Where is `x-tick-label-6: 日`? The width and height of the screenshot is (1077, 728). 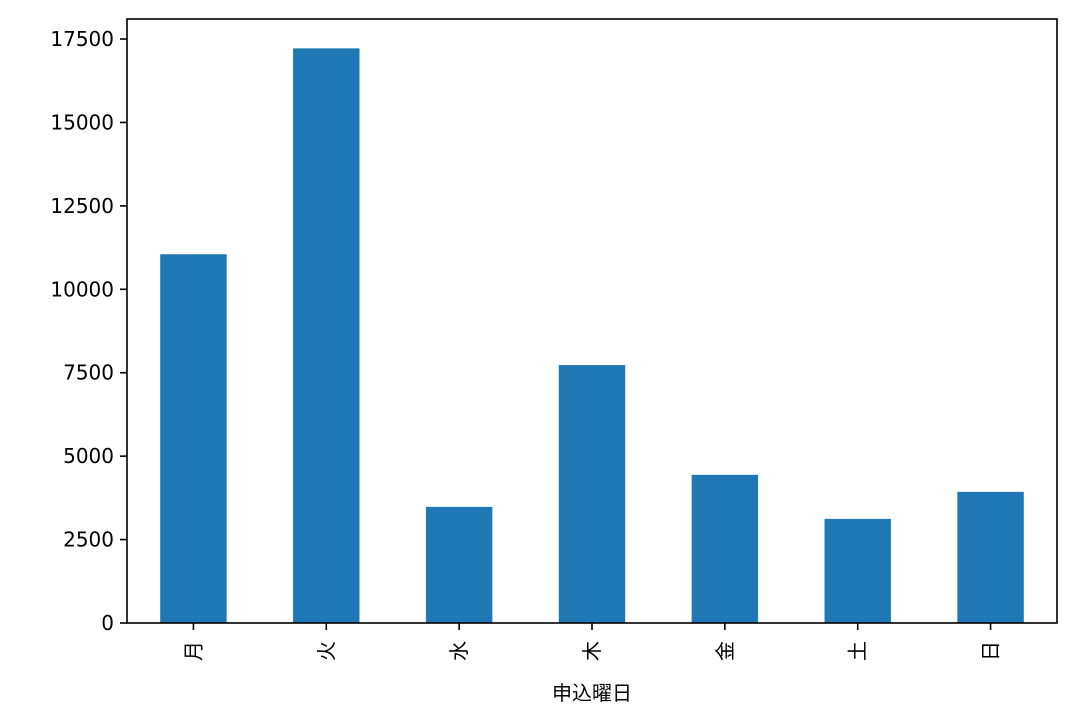 x-tick-label-6: 日 is located at coordinates (991, 651).